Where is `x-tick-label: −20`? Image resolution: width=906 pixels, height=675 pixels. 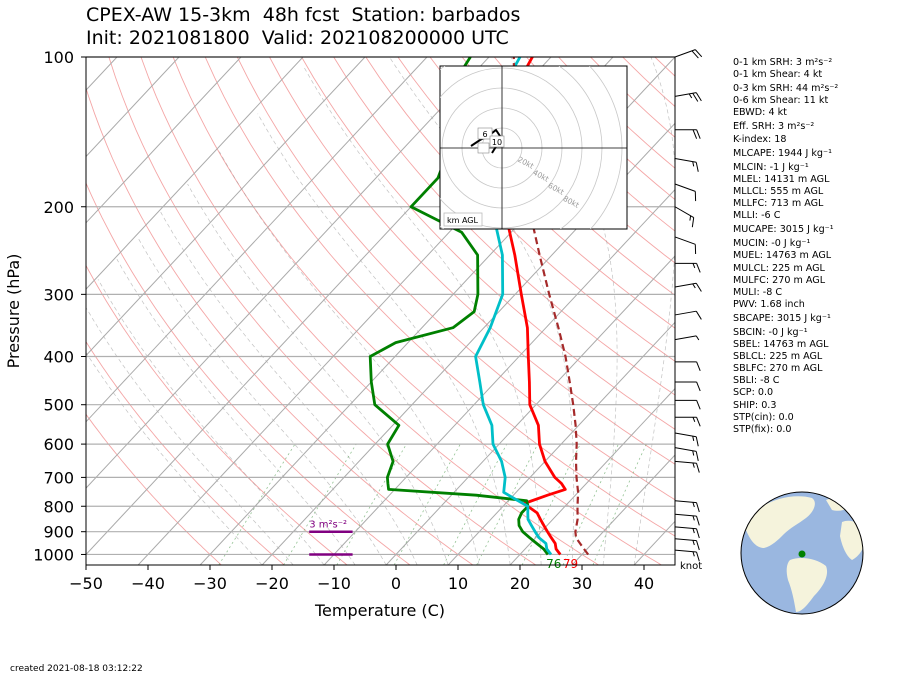
x-tick-label: −20 is located at coordinates (272, 583).